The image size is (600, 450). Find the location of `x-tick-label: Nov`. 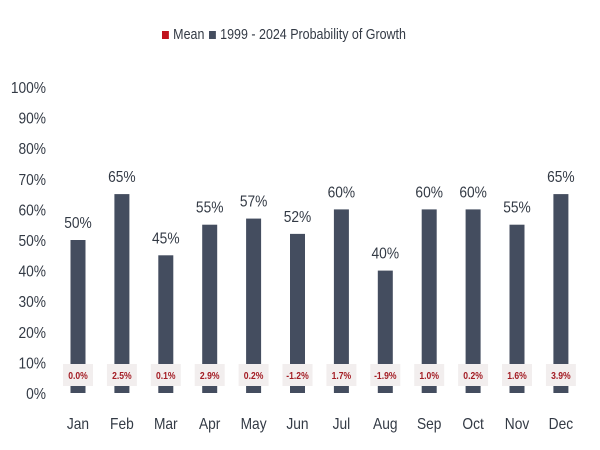

x-tick-label: Nov is located at coordinates (517, 424).